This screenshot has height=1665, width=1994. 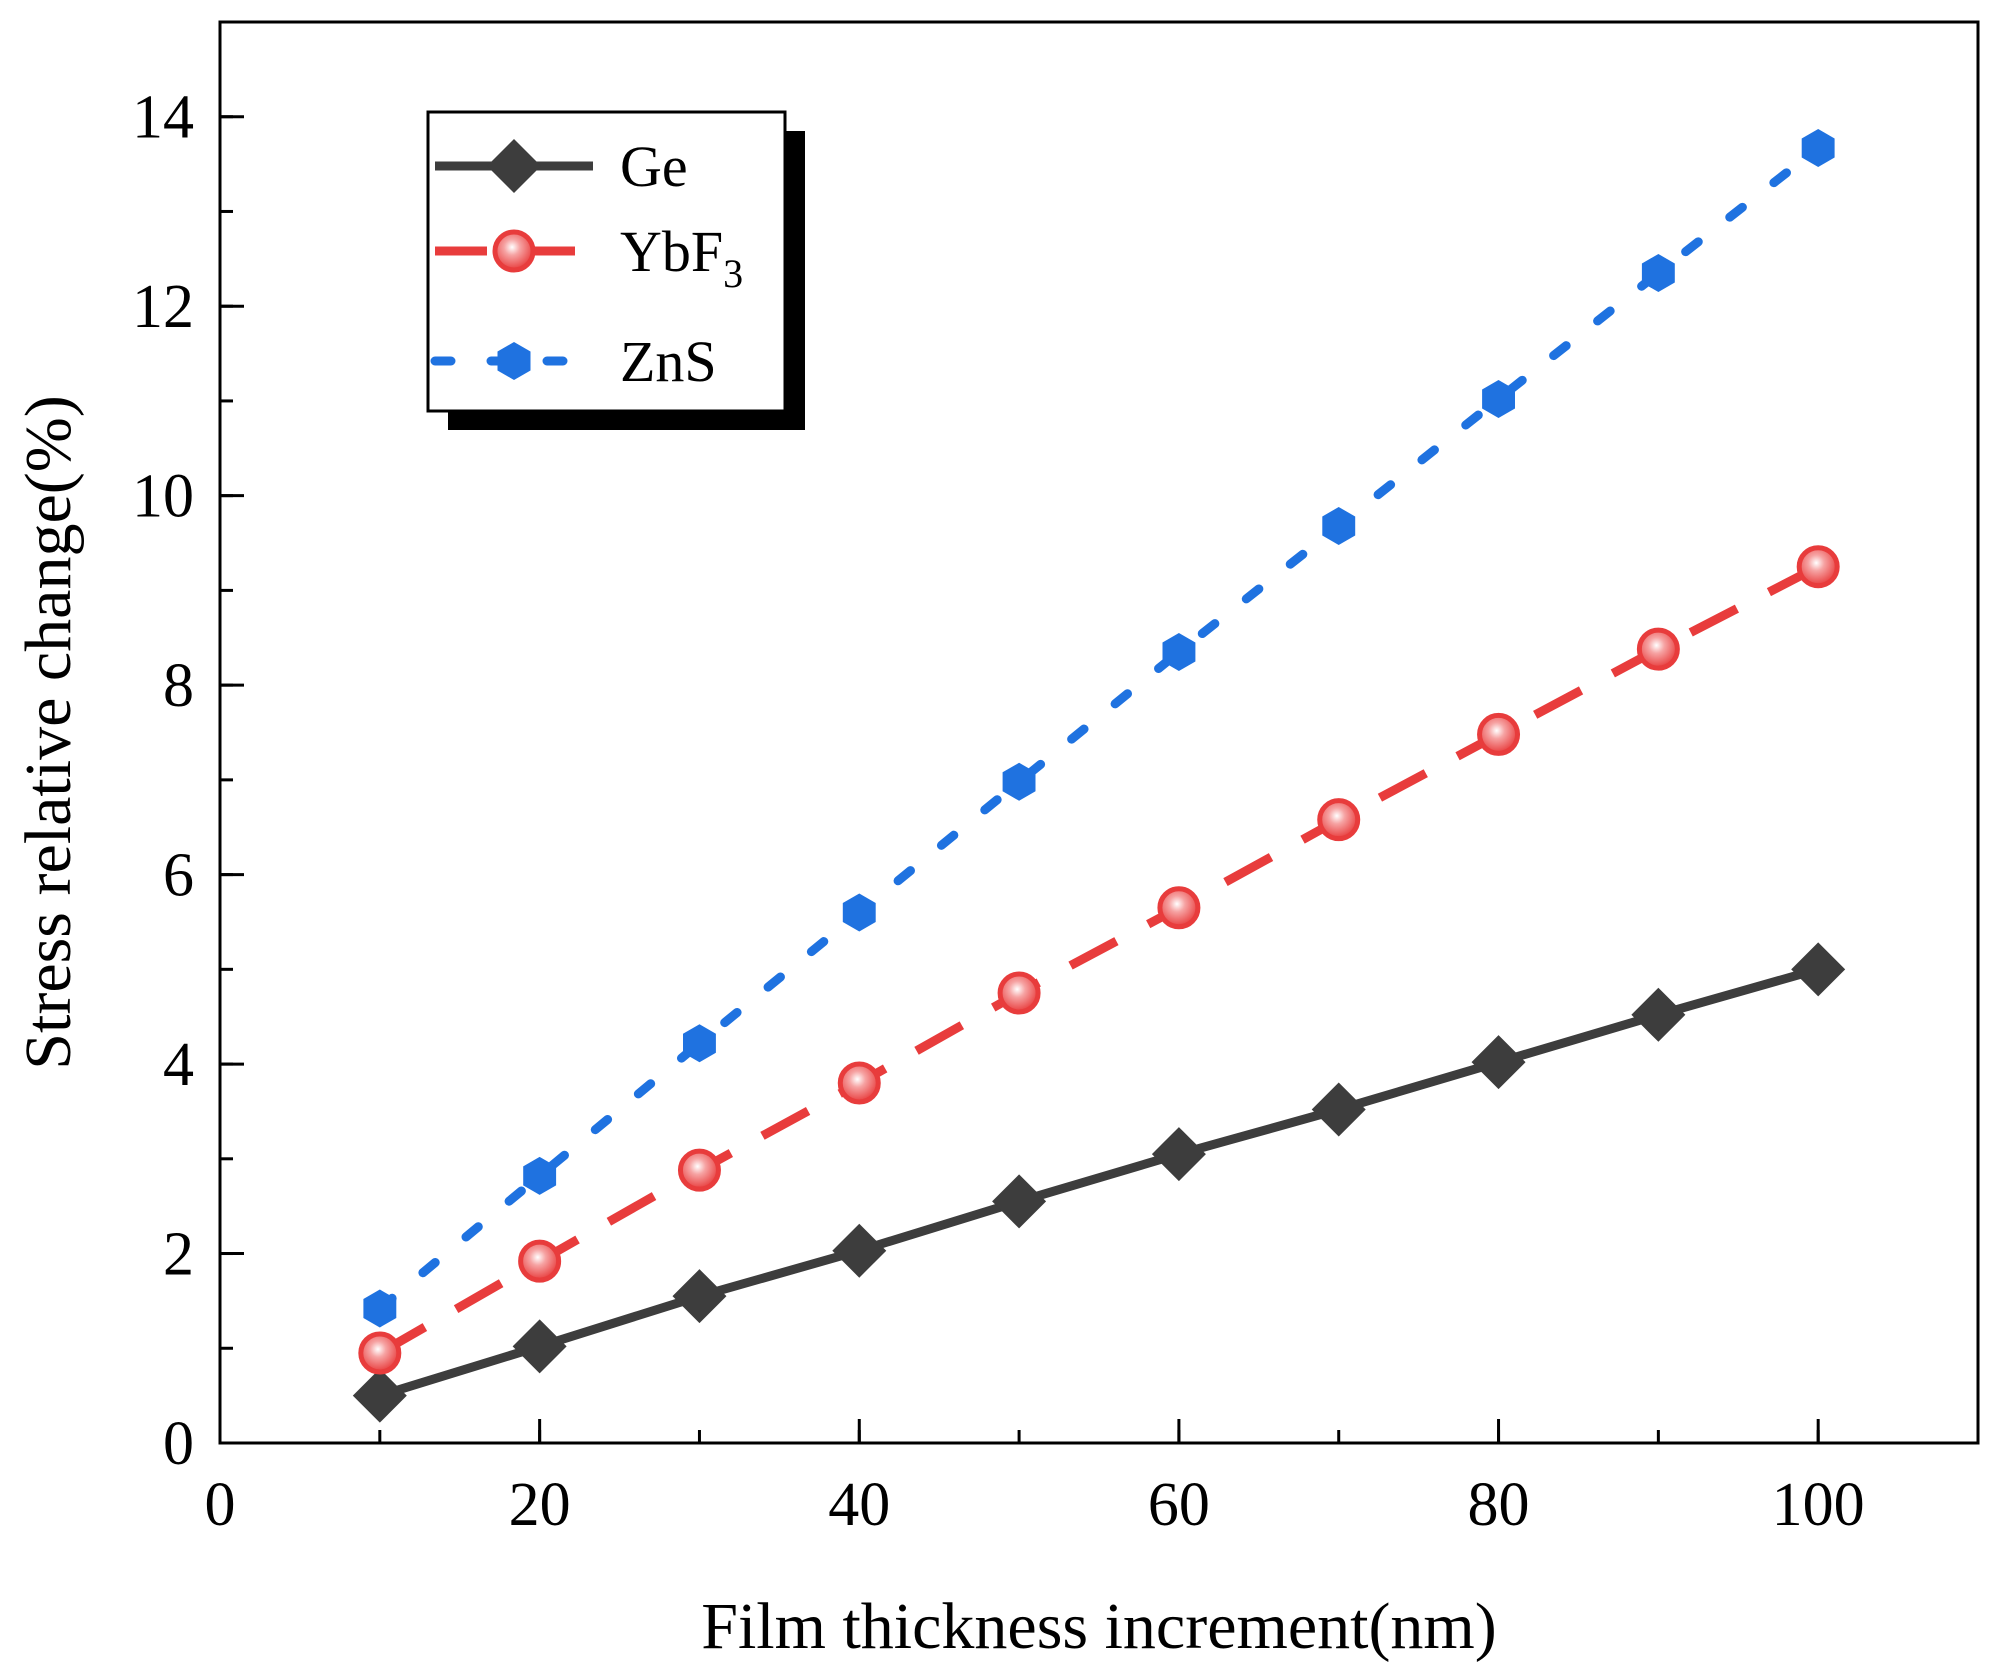 What do you see at coordinates (1035, 1479) in the screenshot?
I see `x-axis: 0 20 40 60 80 100` at bounding box center [1035, 1479].